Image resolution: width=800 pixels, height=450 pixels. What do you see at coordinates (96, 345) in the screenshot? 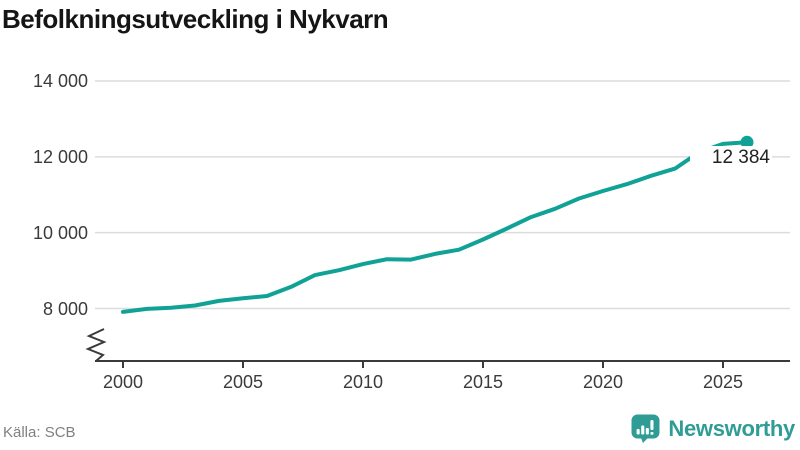
I see `y-axis-break-icon` at bounding box center [96, 345].